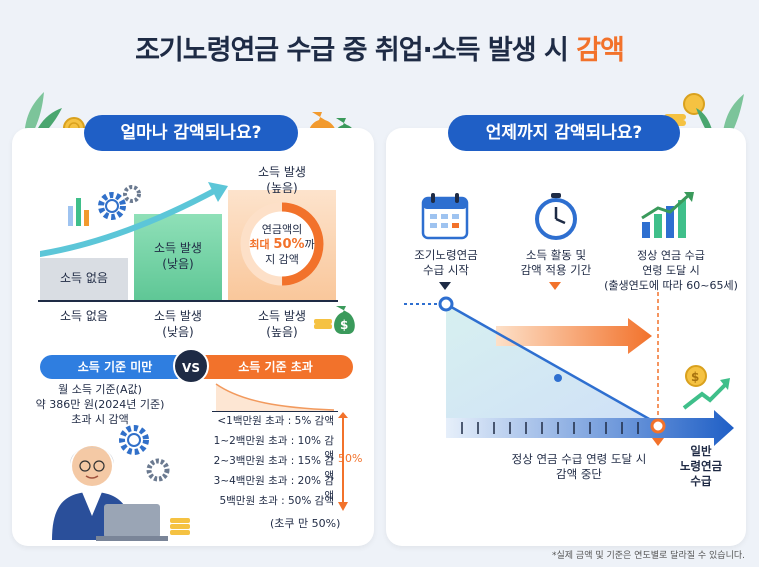 The image size is (759, 567). Describe the element at coordinates (564, 133) in the screenshot. I see `until-when-heading: 언제까지 감액되나요?` at that location.